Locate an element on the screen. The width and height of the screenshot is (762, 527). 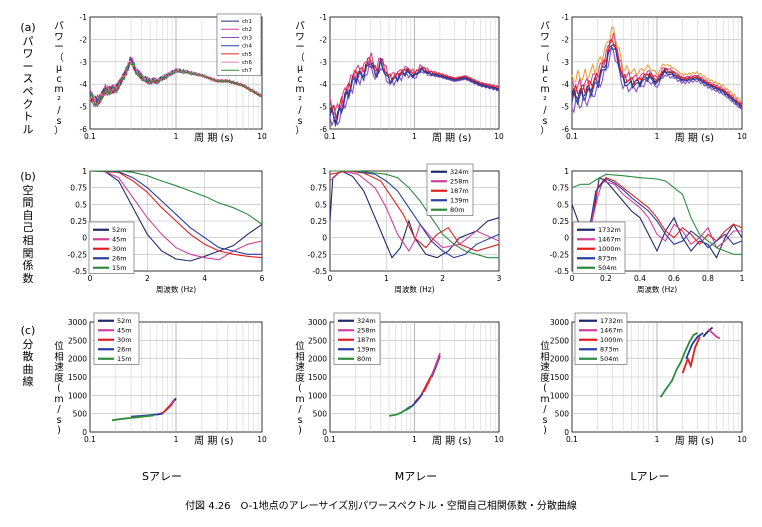
x-tick-label: 0.4 is located at coordinates (640, 278).